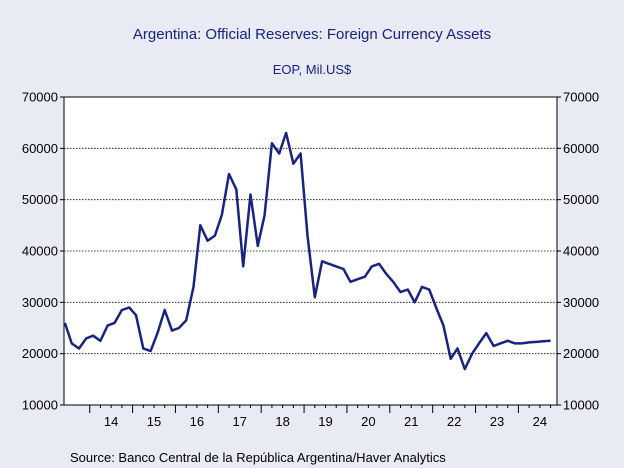  Describe the element at coordinates (197, 421) in the screenshot. I see `x-tick-label: 16` at that location.